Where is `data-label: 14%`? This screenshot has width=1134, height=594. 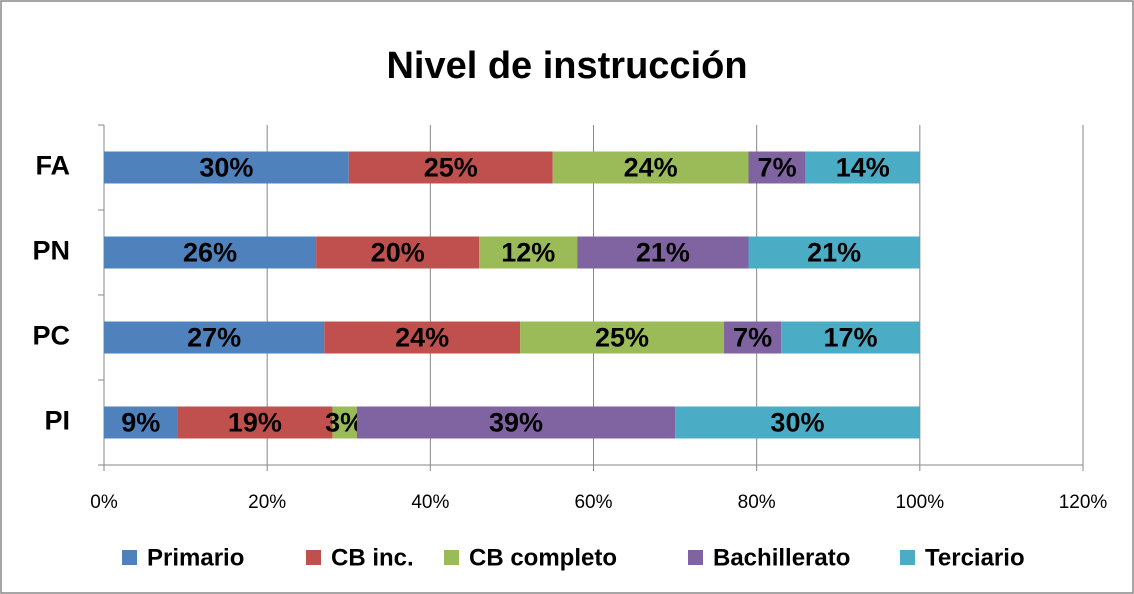
data-label: 14% is located at coordinates (863, 168).